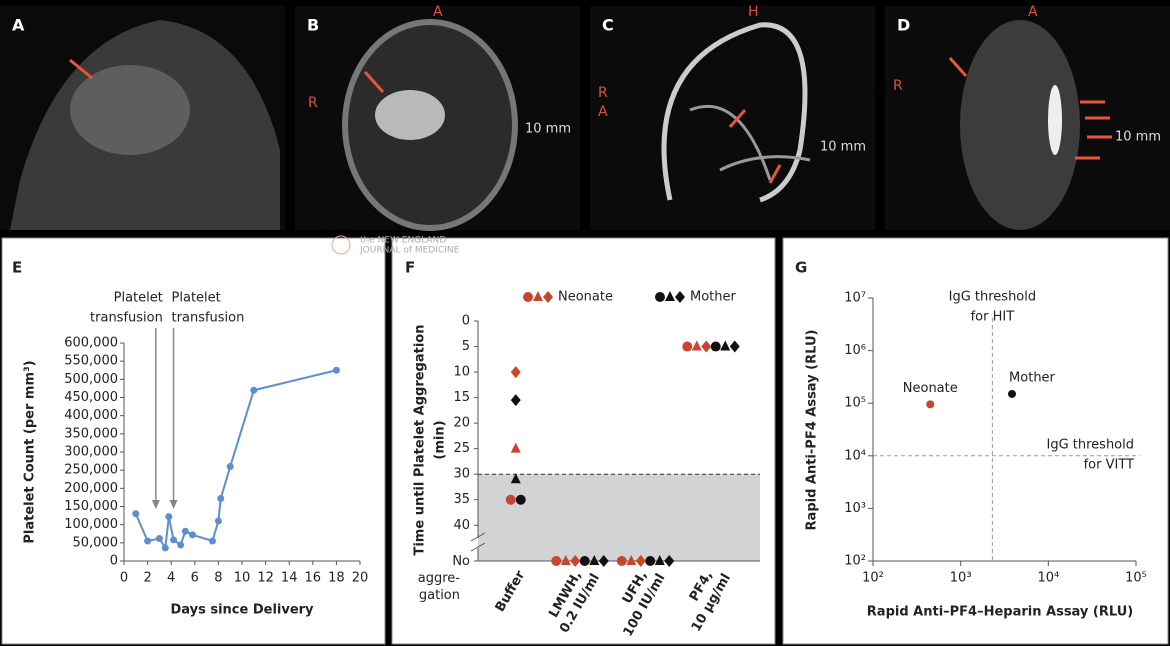 Image resolution: width=1170 pixels, height=646 pixels. Describe the element at coordinates (30, 451) in the screenshot. I see `y-axis-label: Platelet Count (per mm³)` at that location.